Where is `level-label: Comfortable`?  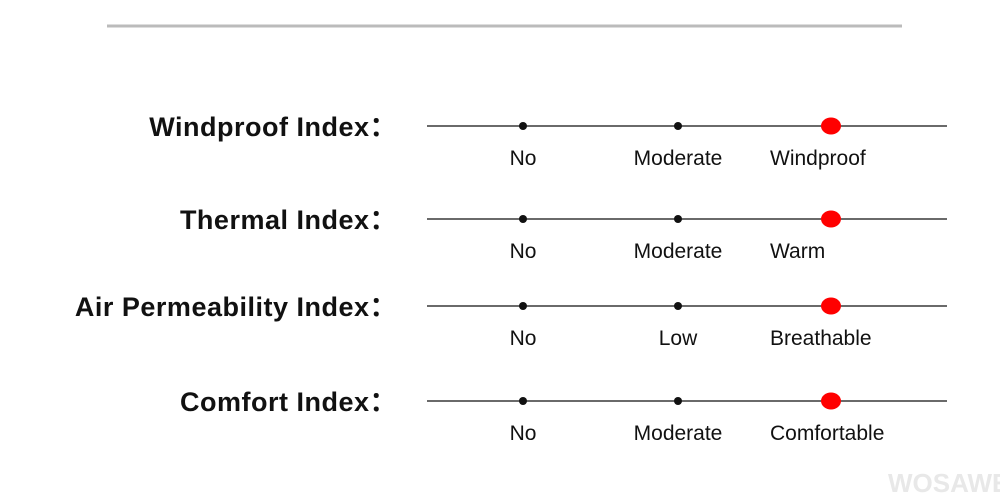 level-label: Comfortable is located at coordinates (827, 433).